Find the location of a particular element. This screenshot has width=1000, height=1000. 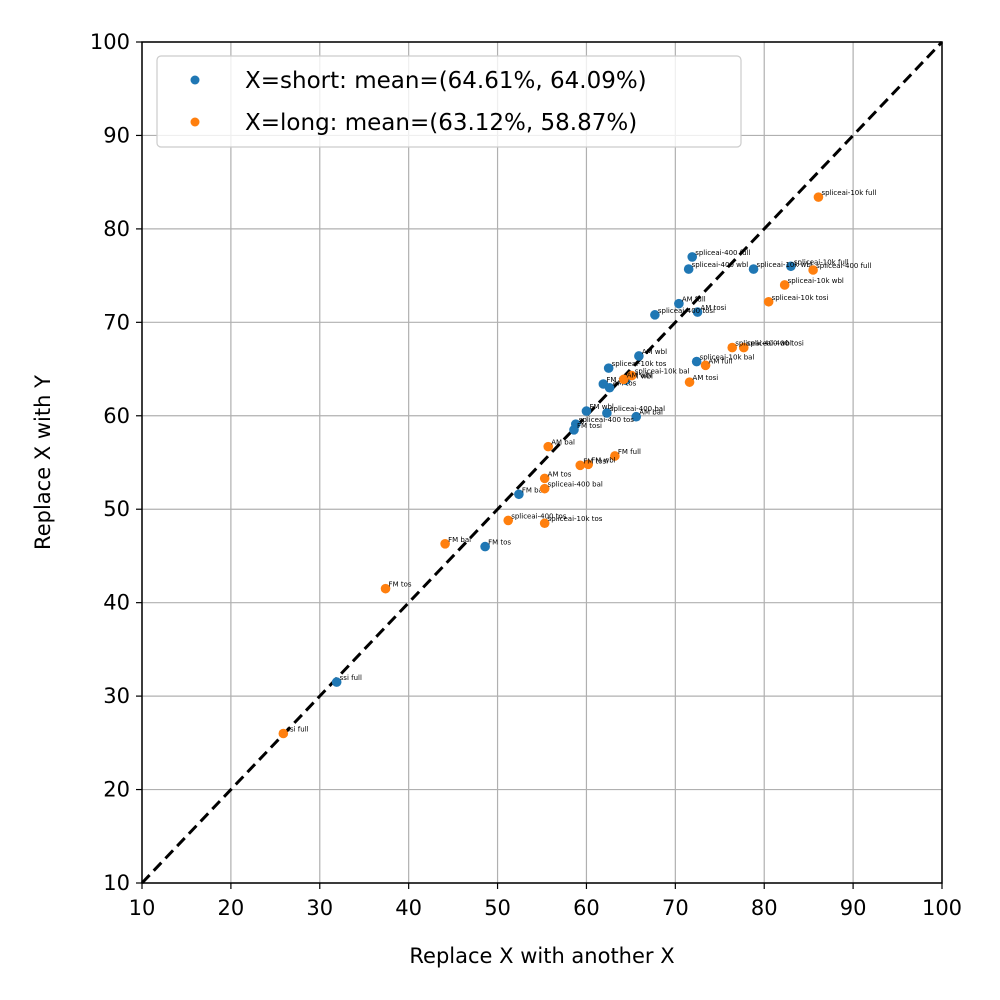

y-tick-label: 80 is located at coordinates (116, 229).